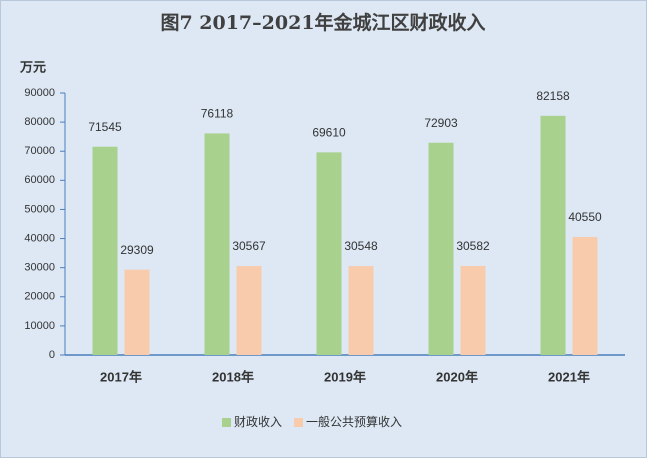 The height and width of the screenshot is (463, 647). What do you see at coordinates (39, 326) in the screenshot?
I see `y-tick-label: 10000` at bounding box center [39, 326].